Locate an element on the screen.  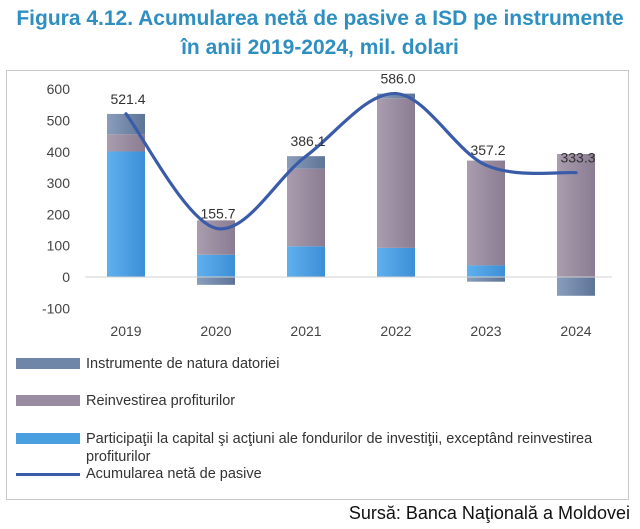
bar-reinvest-2024 is located at coordinates (576, 215).